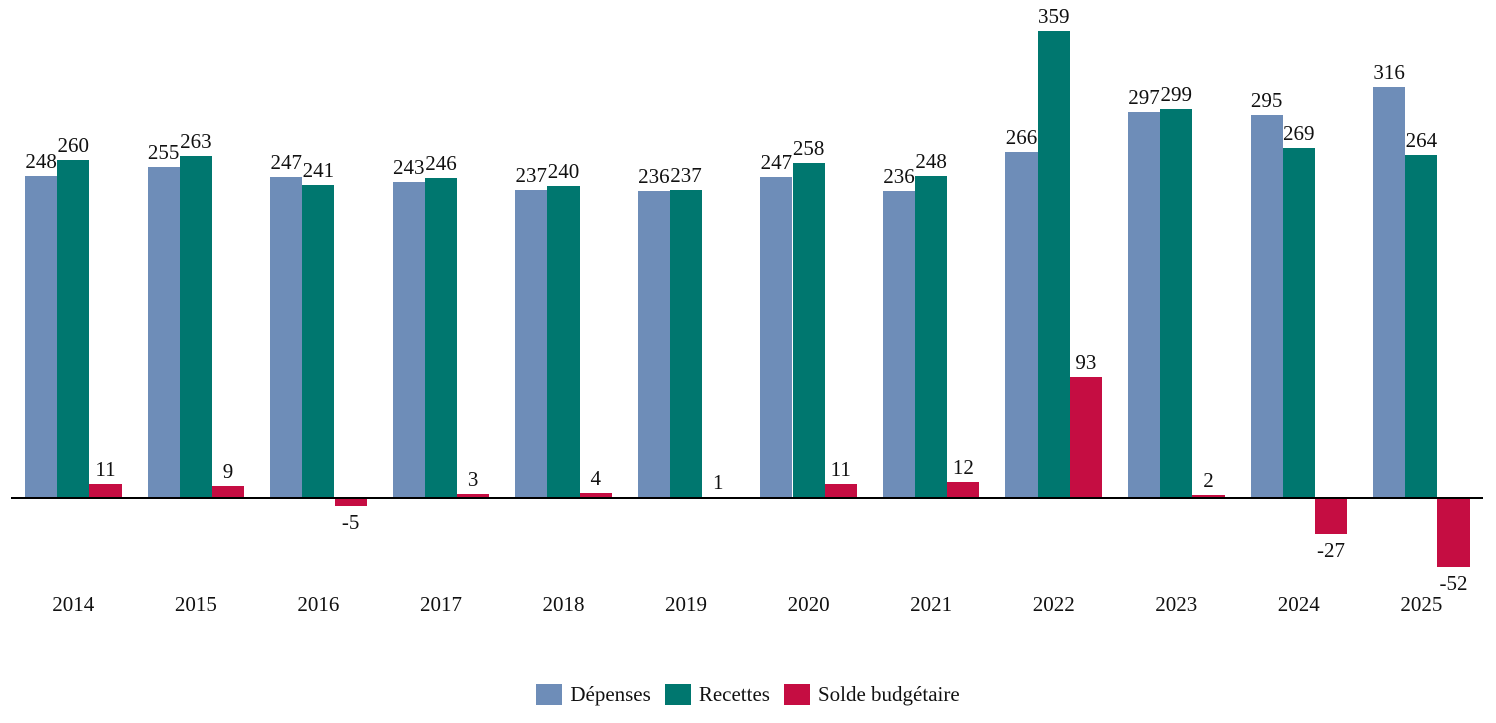 This screenshot has width=1496, height=723. Describe the element at coordinates (441, 338) in the screenshot. I see `bar-recettes-2017` at that location.